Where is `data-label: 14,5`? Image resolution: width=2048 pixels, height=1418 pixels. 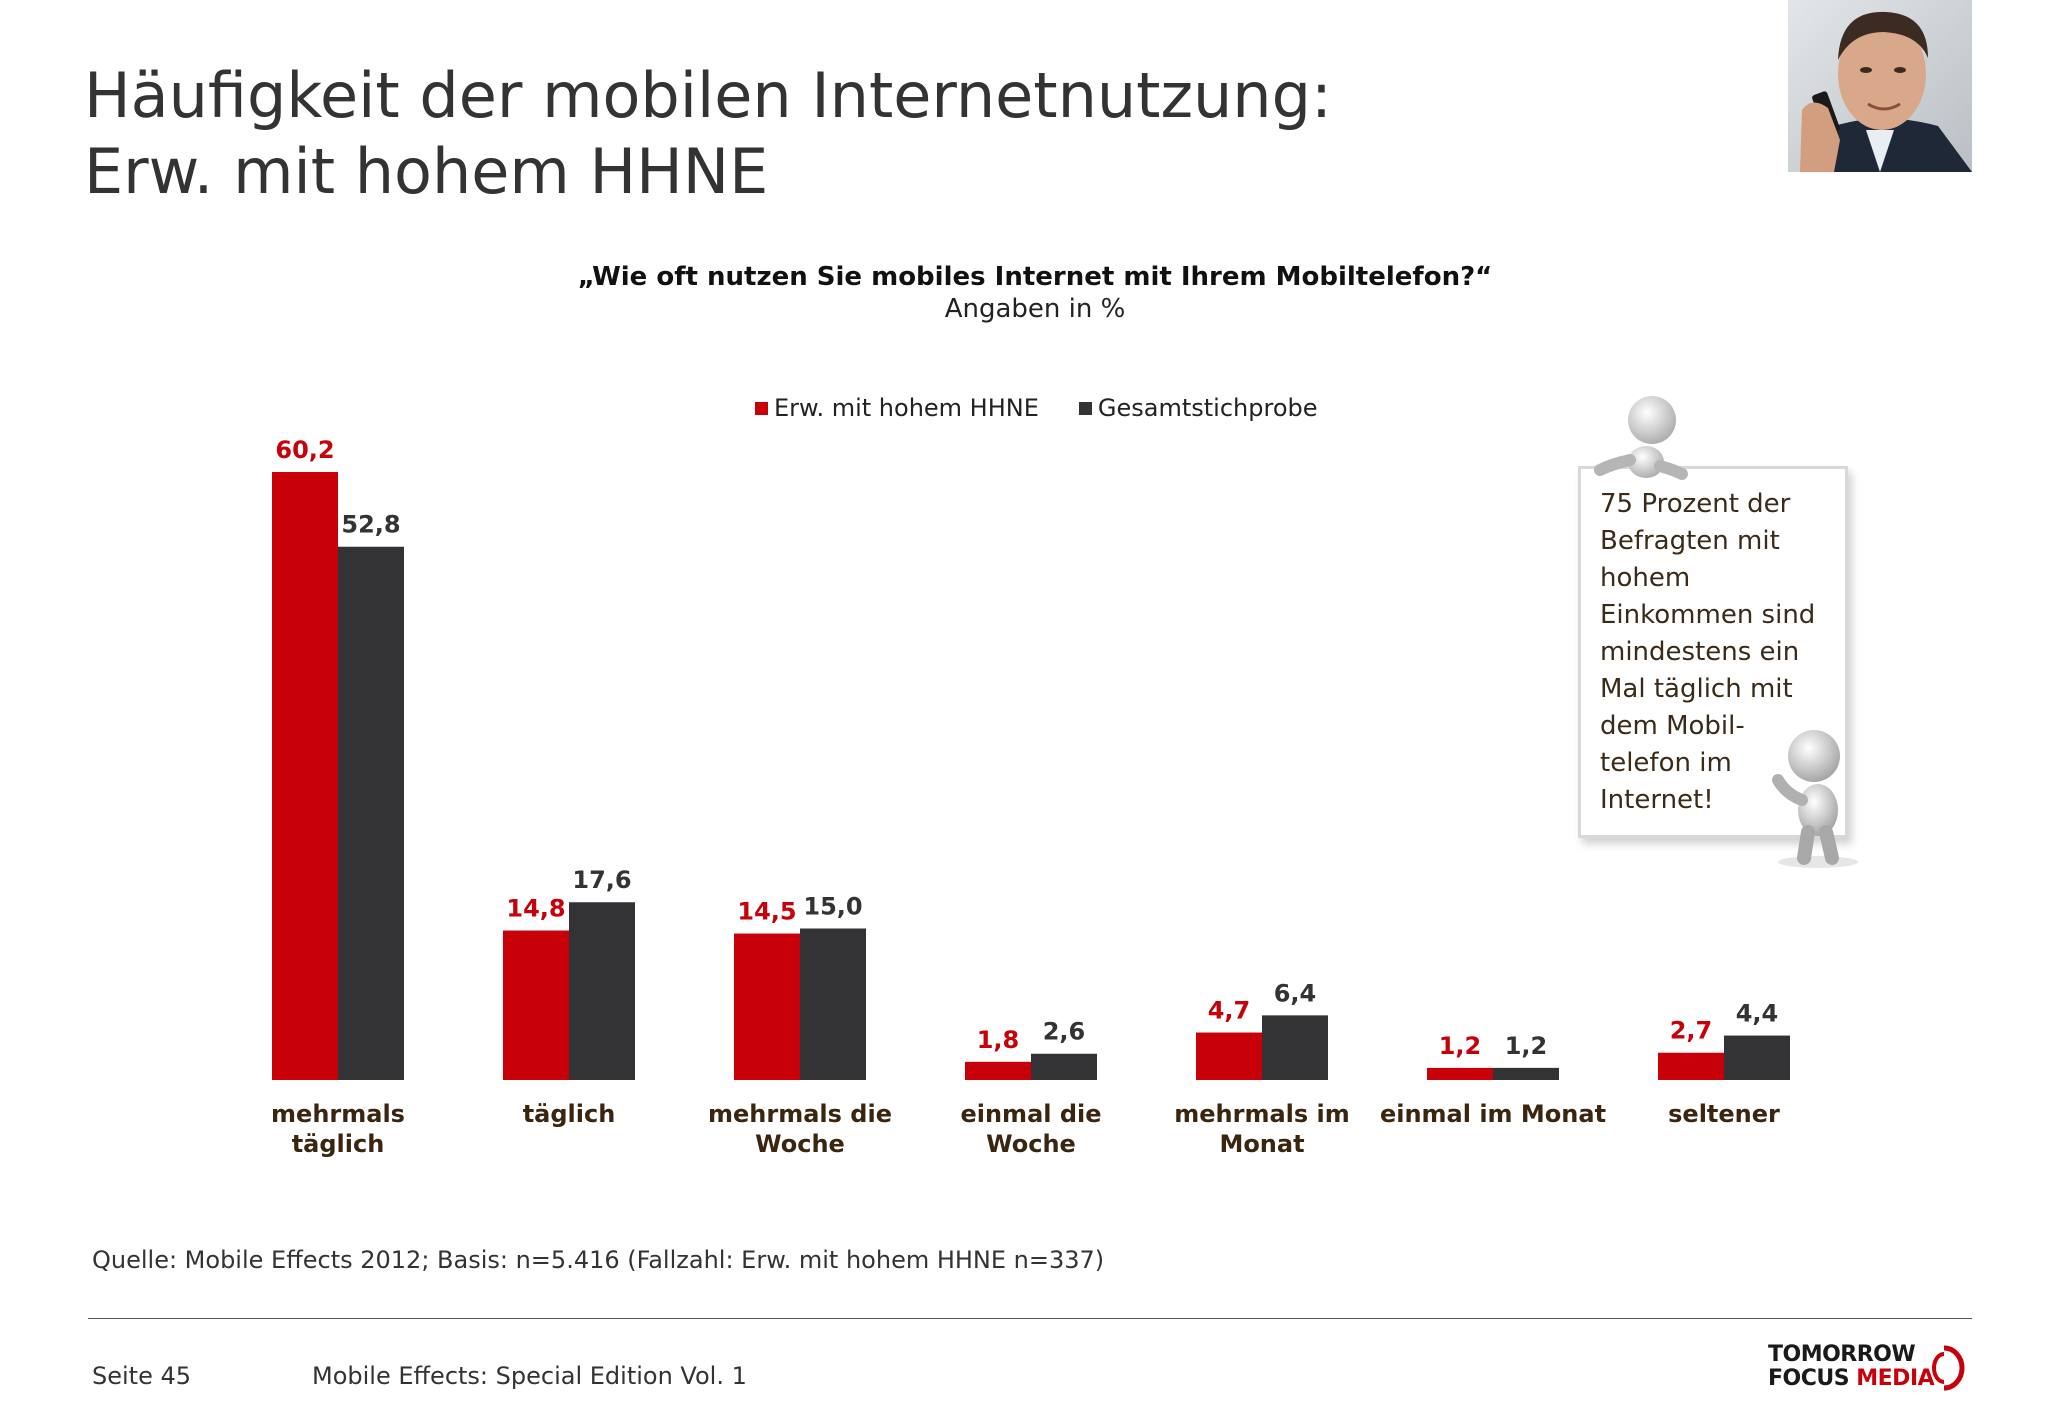
data-label: 14,5 is located at coordinates (766, 912).